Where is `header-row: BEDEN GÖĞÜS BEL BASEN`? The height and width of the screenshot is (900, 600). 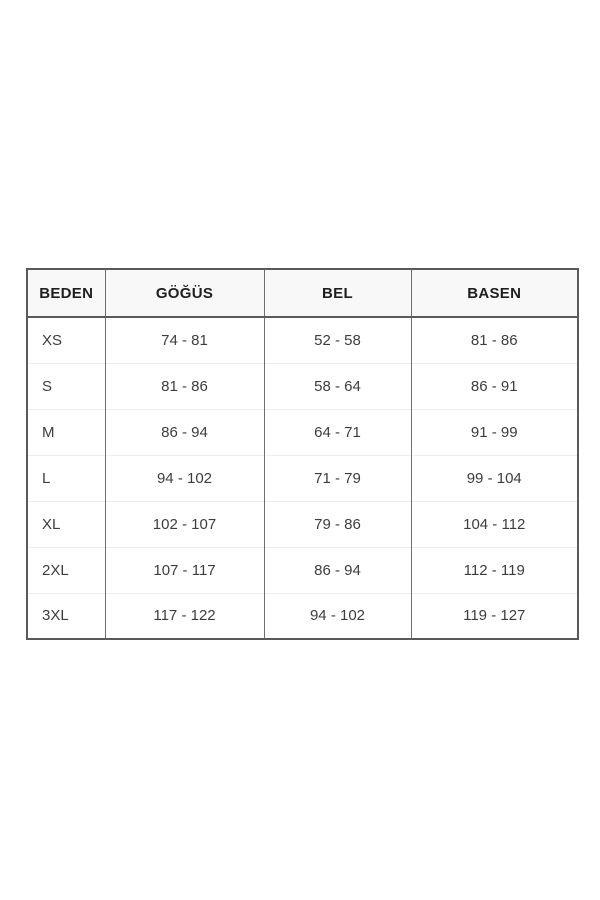 header-row: BEDEN GÖĞÜS BEL BASEN is located at coordinates (302, 293).